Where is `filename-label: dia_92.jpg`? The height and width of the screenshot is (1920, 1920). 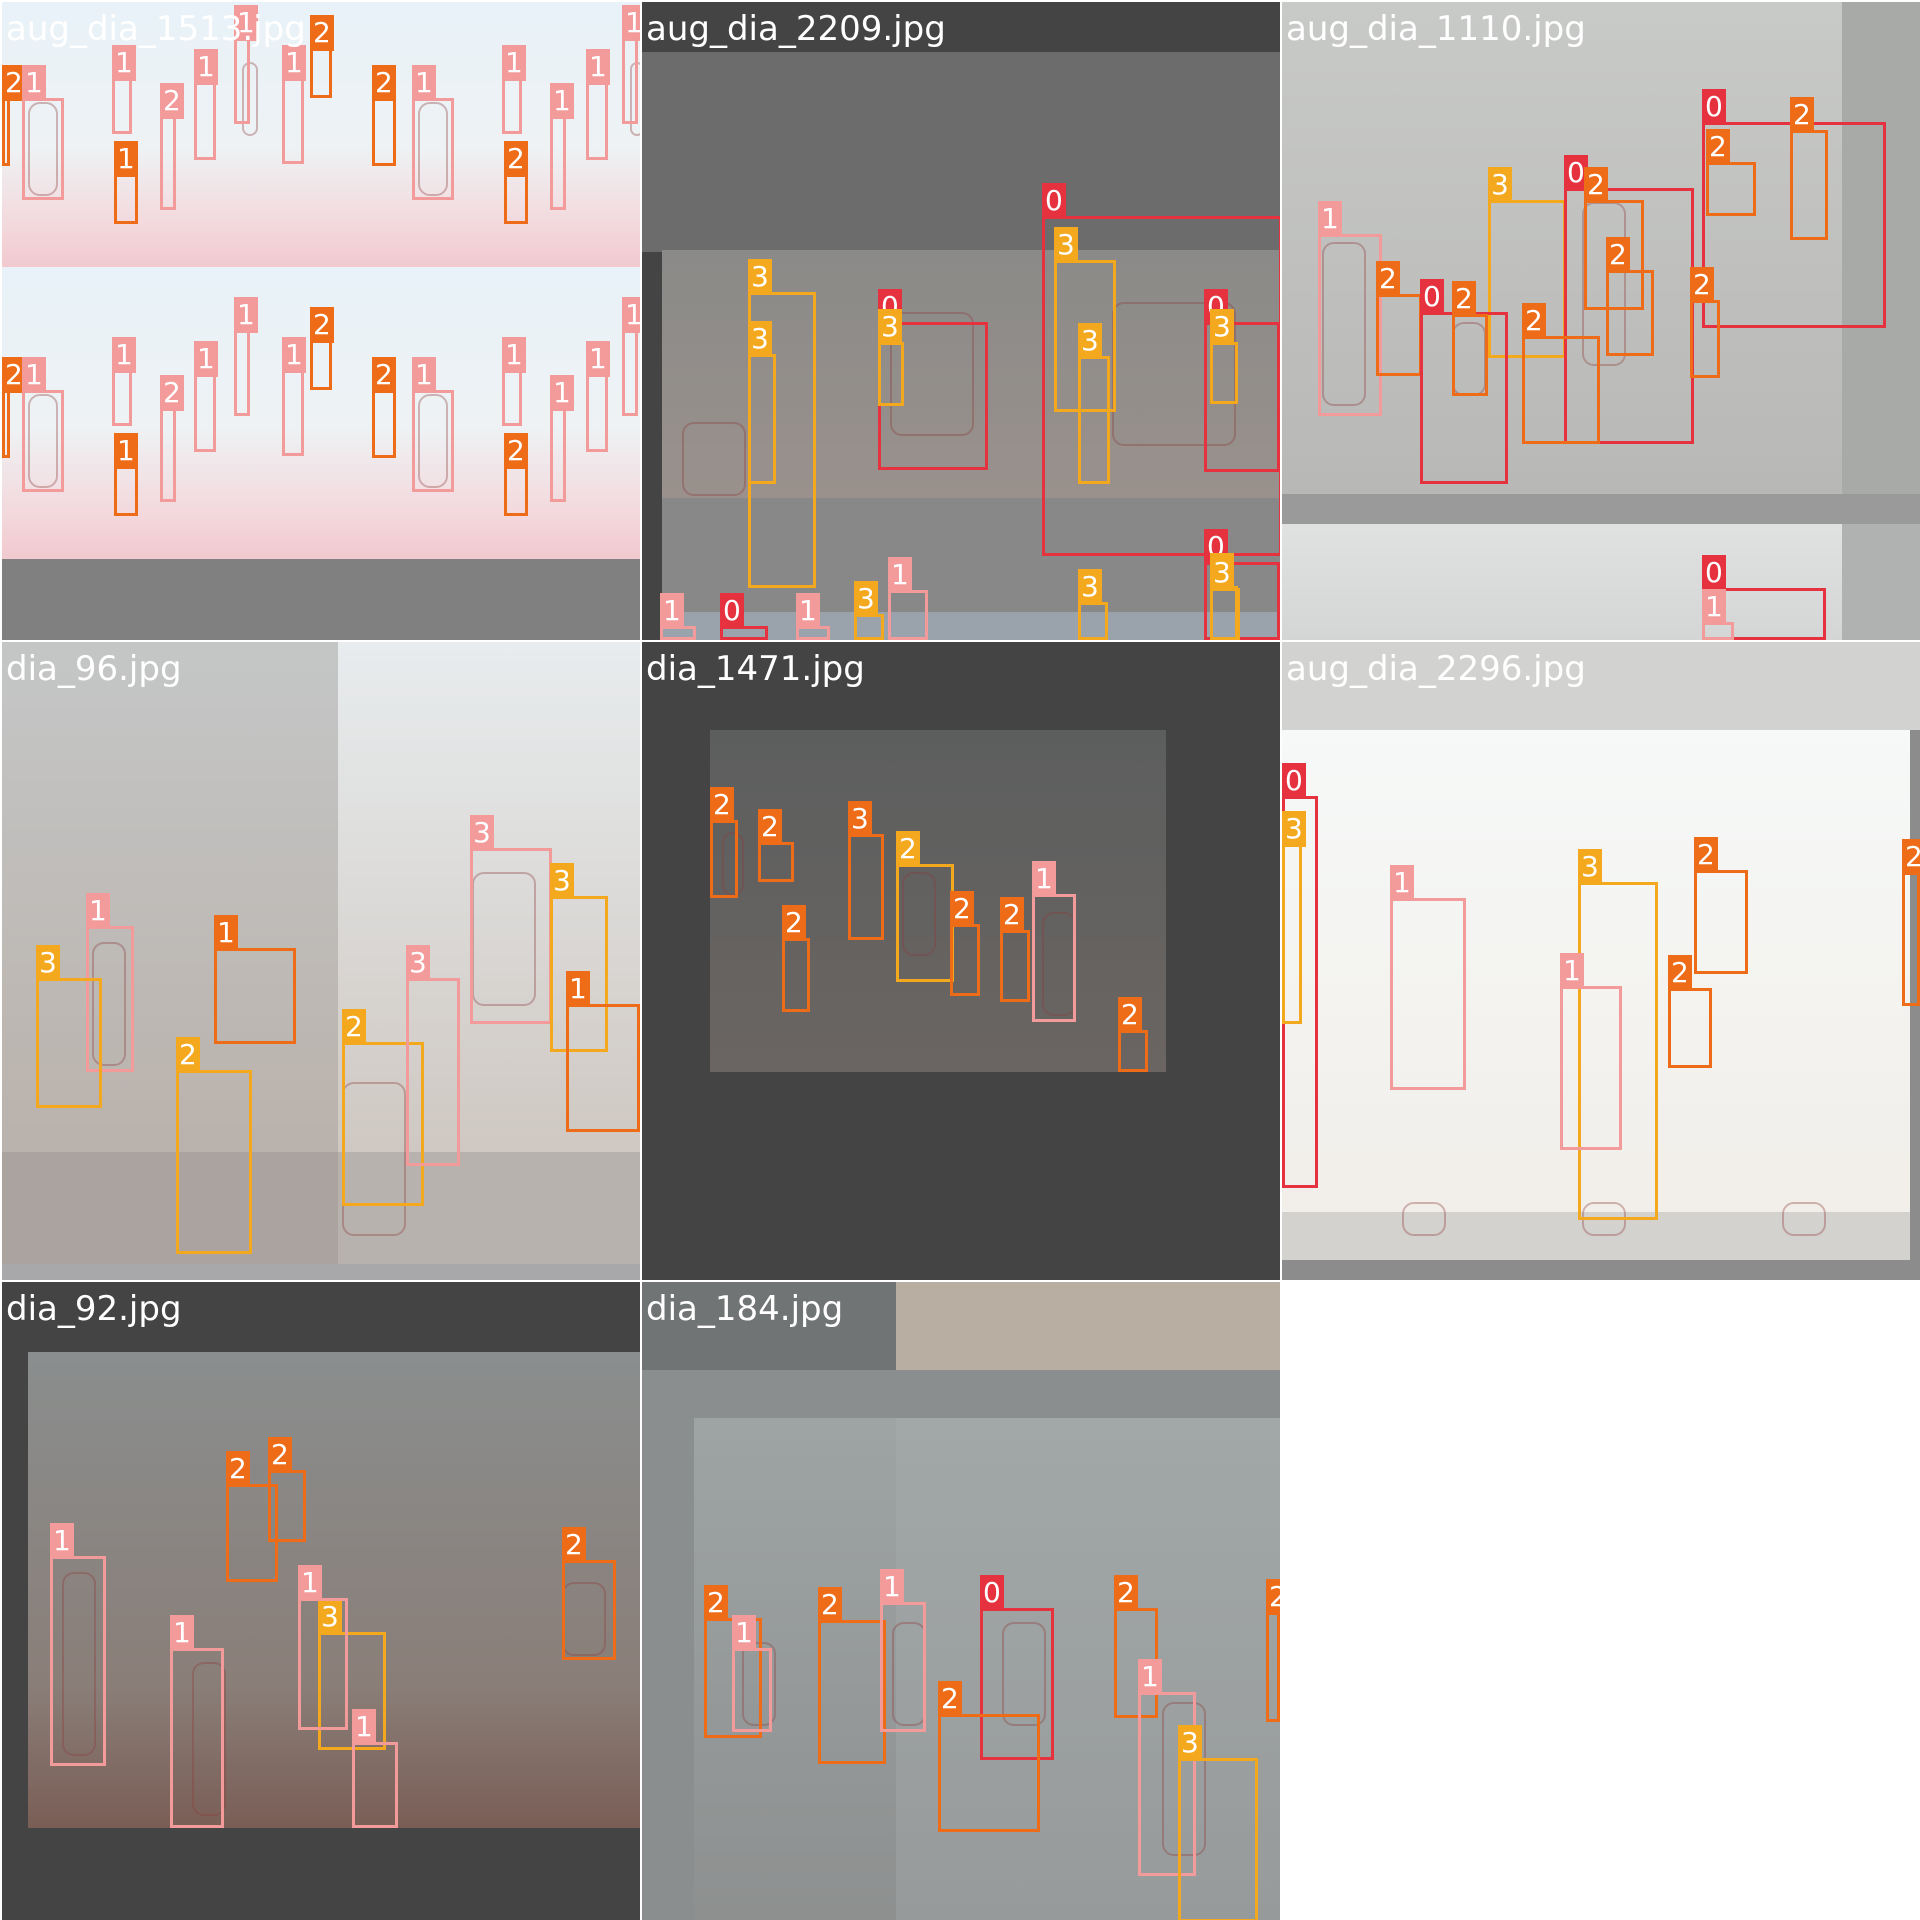 filename-label: dia_92.jpg is located at coordinates (94, 1309).